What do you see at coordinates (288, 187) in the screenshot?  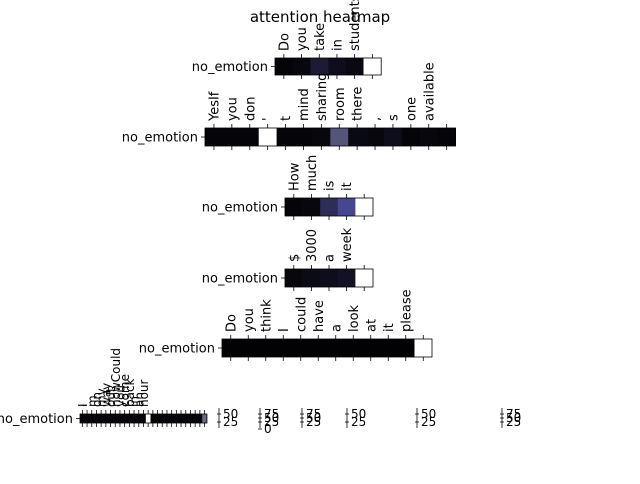 I see `heatmap-row-3: no_emotion How much is it` at bounding box center [288, 187].